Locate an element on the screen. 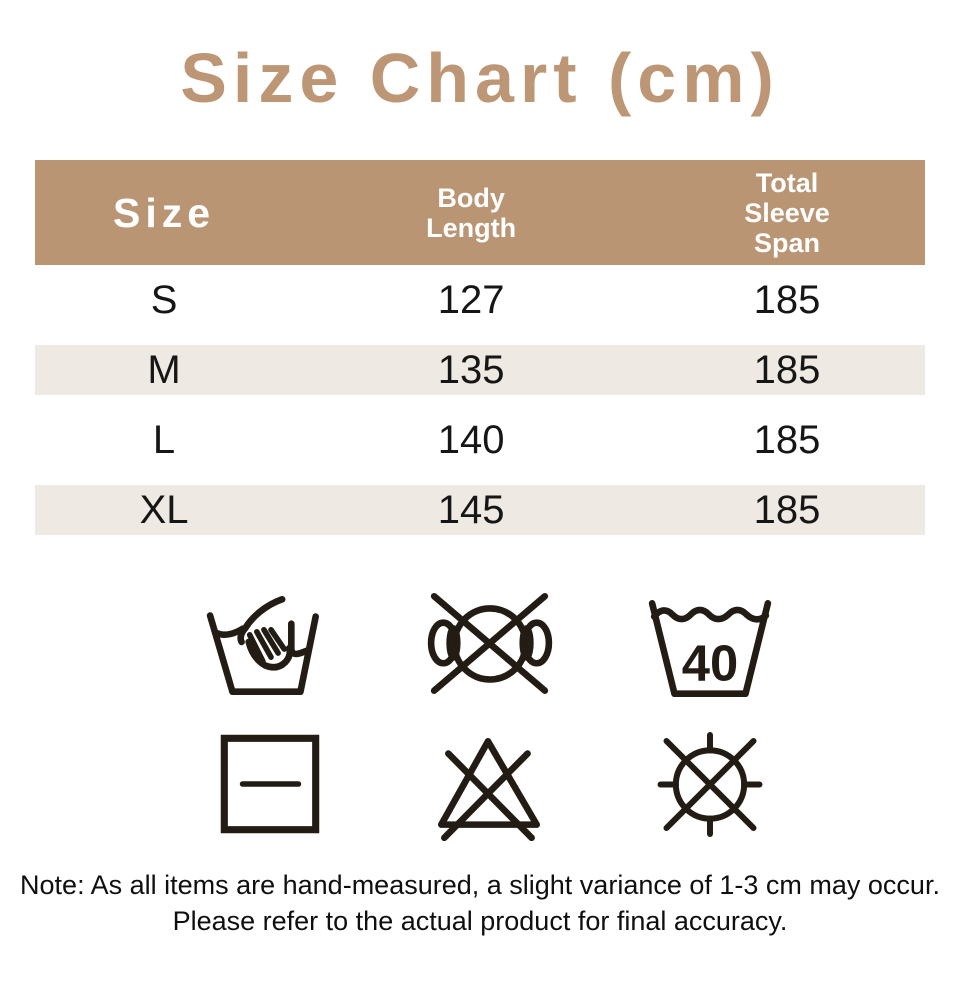 This screenshot has width=960, height=994. table-row: XL 145 185 is located at coordinates (480, 510).